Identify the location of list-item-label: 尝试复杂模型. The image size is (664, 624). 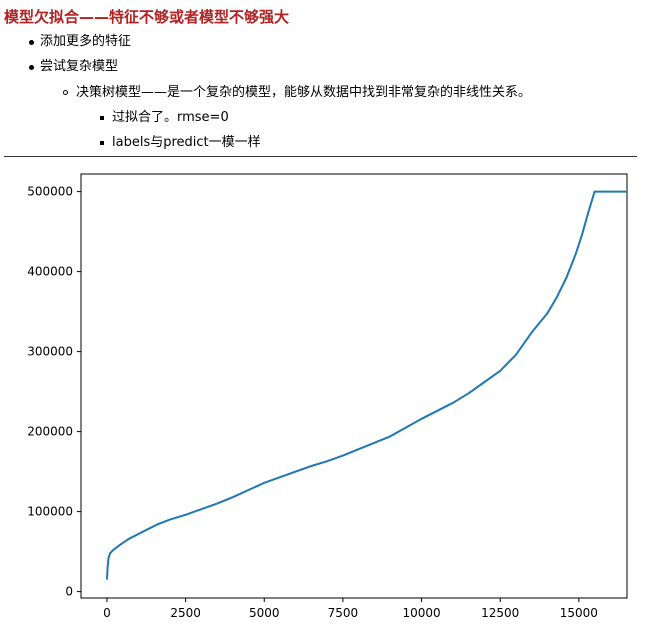
(79, 66).